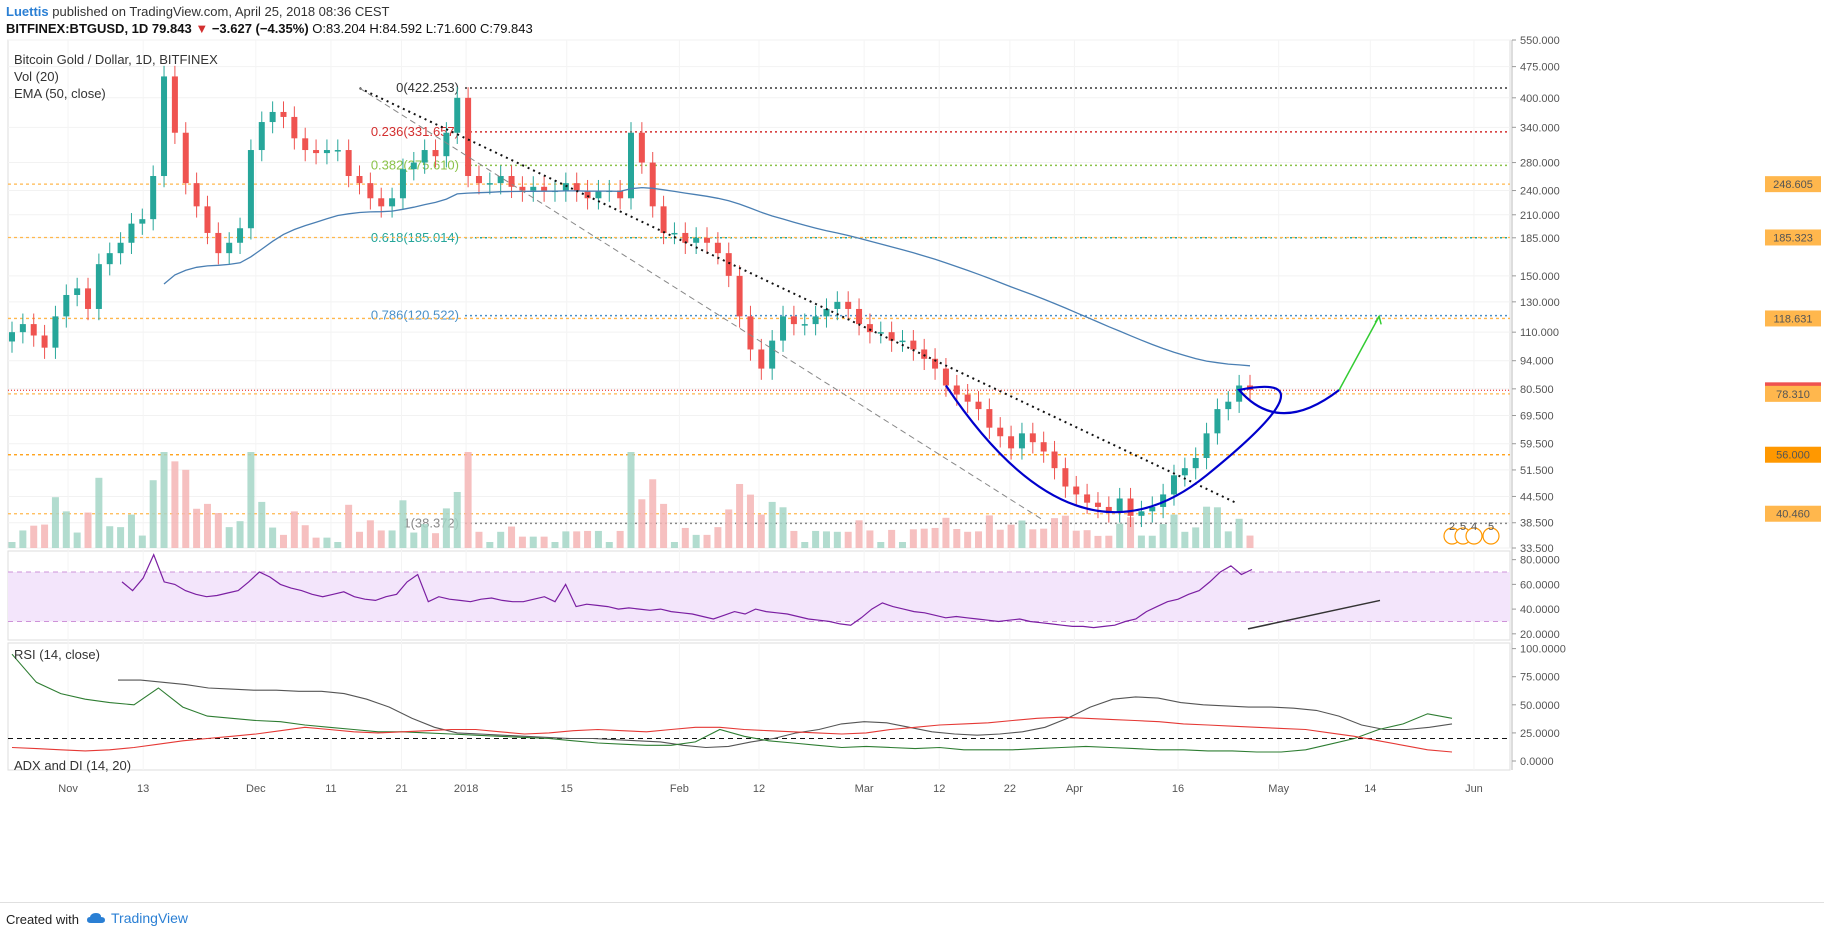  Describe the element at coordinates (1540, 99) in the screenshot. I see `price-tick-label: 400.000` at that location.